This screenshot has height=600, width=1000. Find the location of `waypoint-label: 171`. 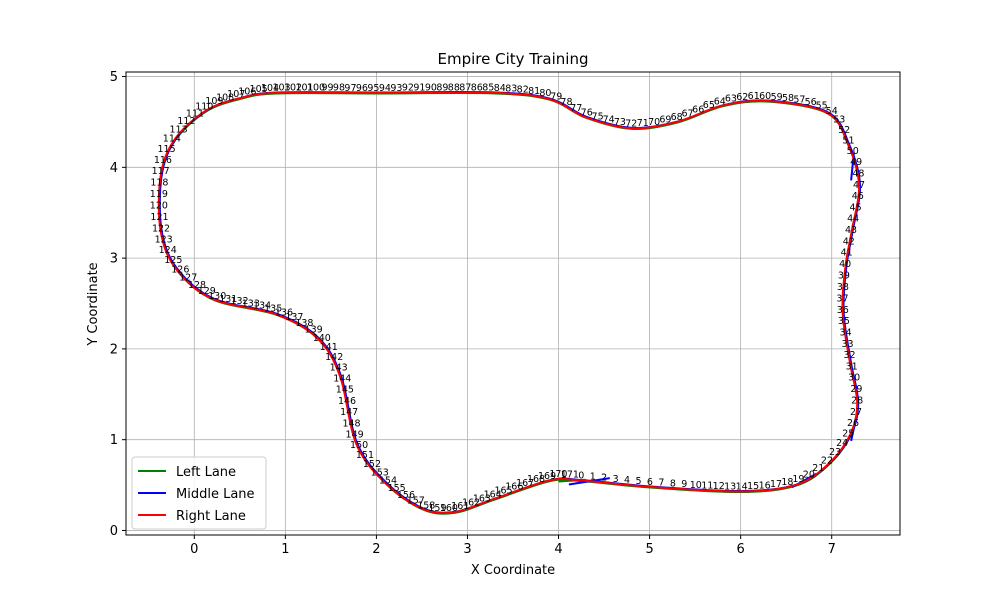

waypoint-label: 171 is located at coordinates (570, 474).